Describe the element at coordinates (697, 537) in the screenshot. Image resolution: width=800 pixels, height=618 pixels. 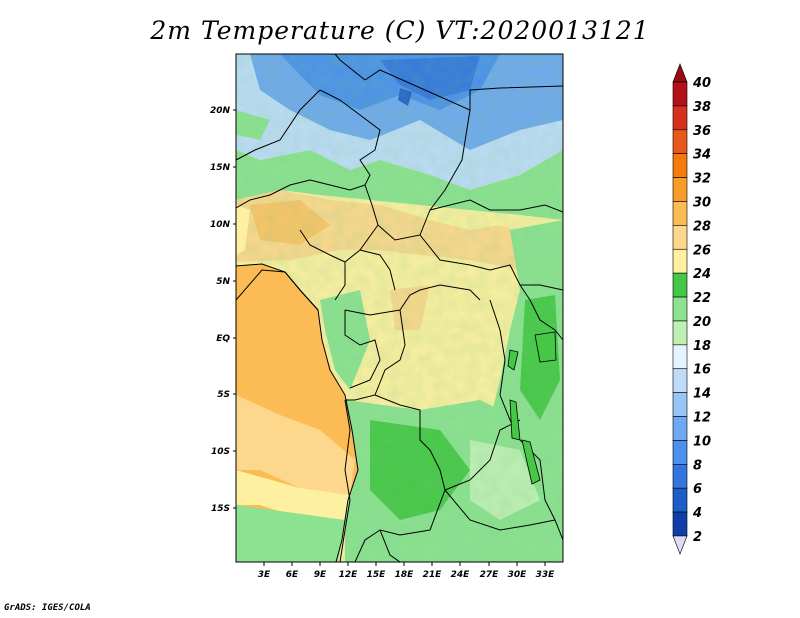
I see `colorbar-label: 2` at that location.